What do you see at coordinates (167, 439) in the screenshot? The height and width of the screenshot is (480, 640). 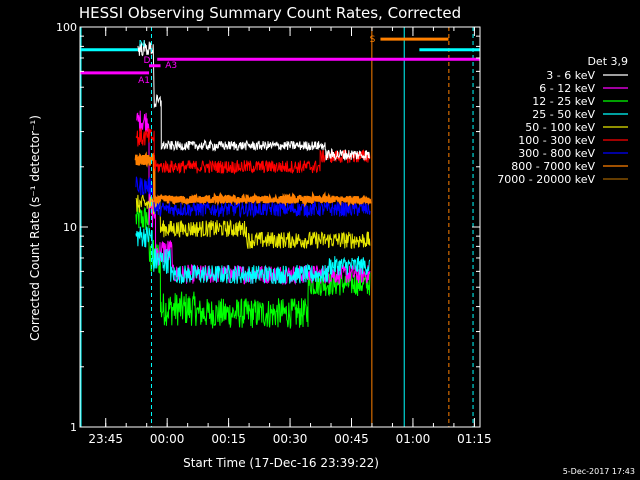 I see `x-tick-label-0000: 00:00` at bounding box center [167, 439].